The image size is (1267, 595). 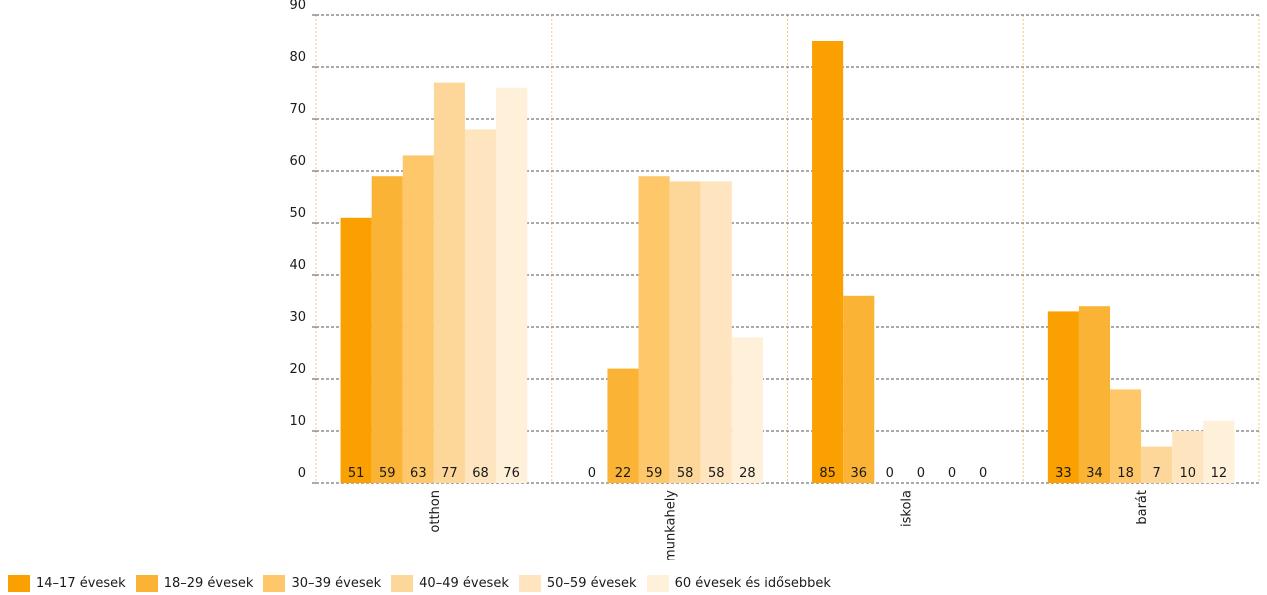 I want to click on y-tick-label: 80, so click(x=297, y=57).